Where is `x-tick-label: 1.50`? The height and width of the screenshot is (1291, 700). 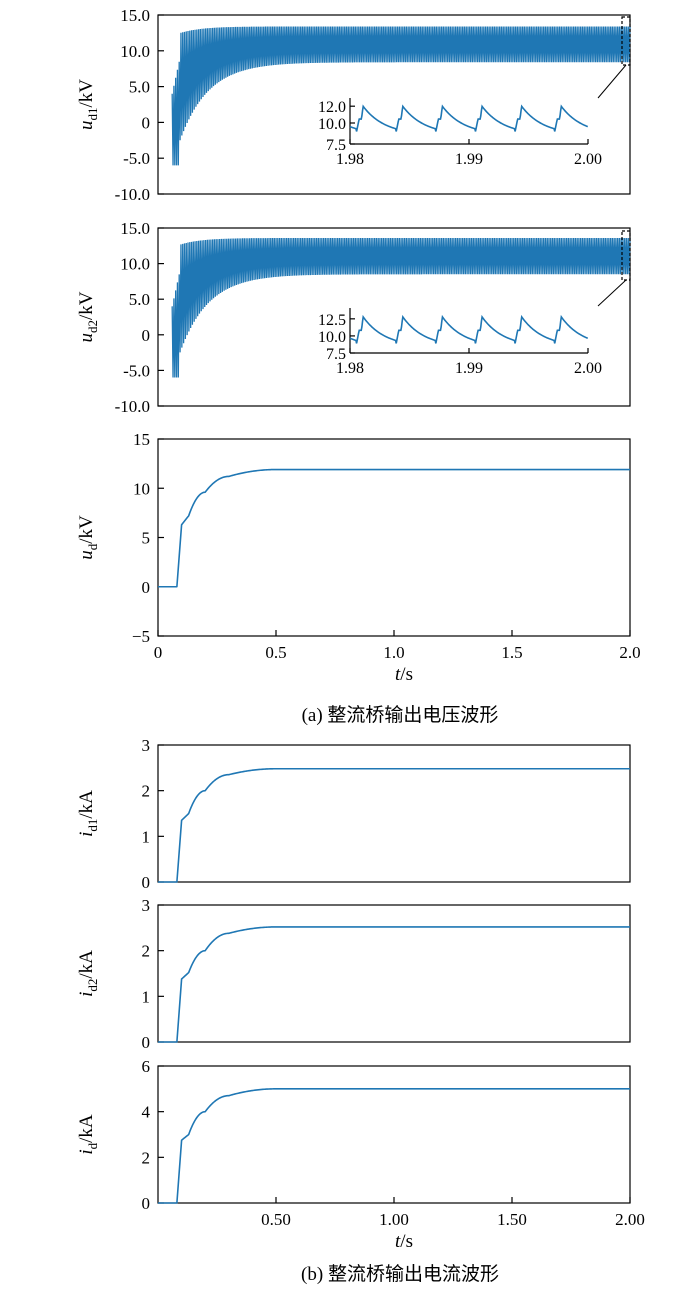
x-tick-label: 1.50 is located at coordinates (512, 1219).